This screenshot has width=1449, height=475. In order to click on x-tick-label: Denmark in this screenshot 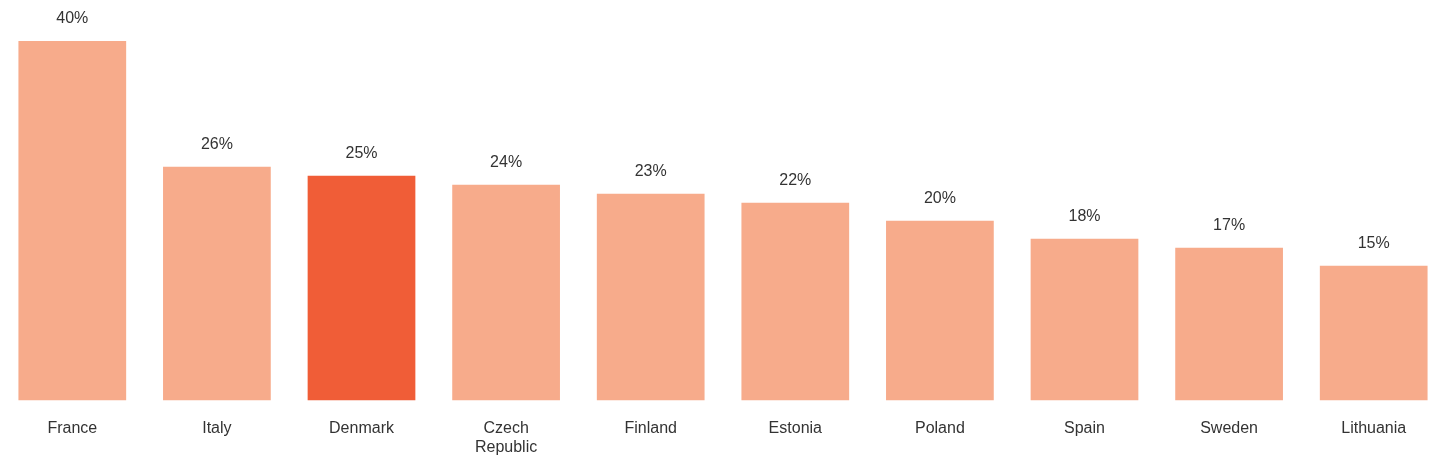, I will do `click(362, 427)`.